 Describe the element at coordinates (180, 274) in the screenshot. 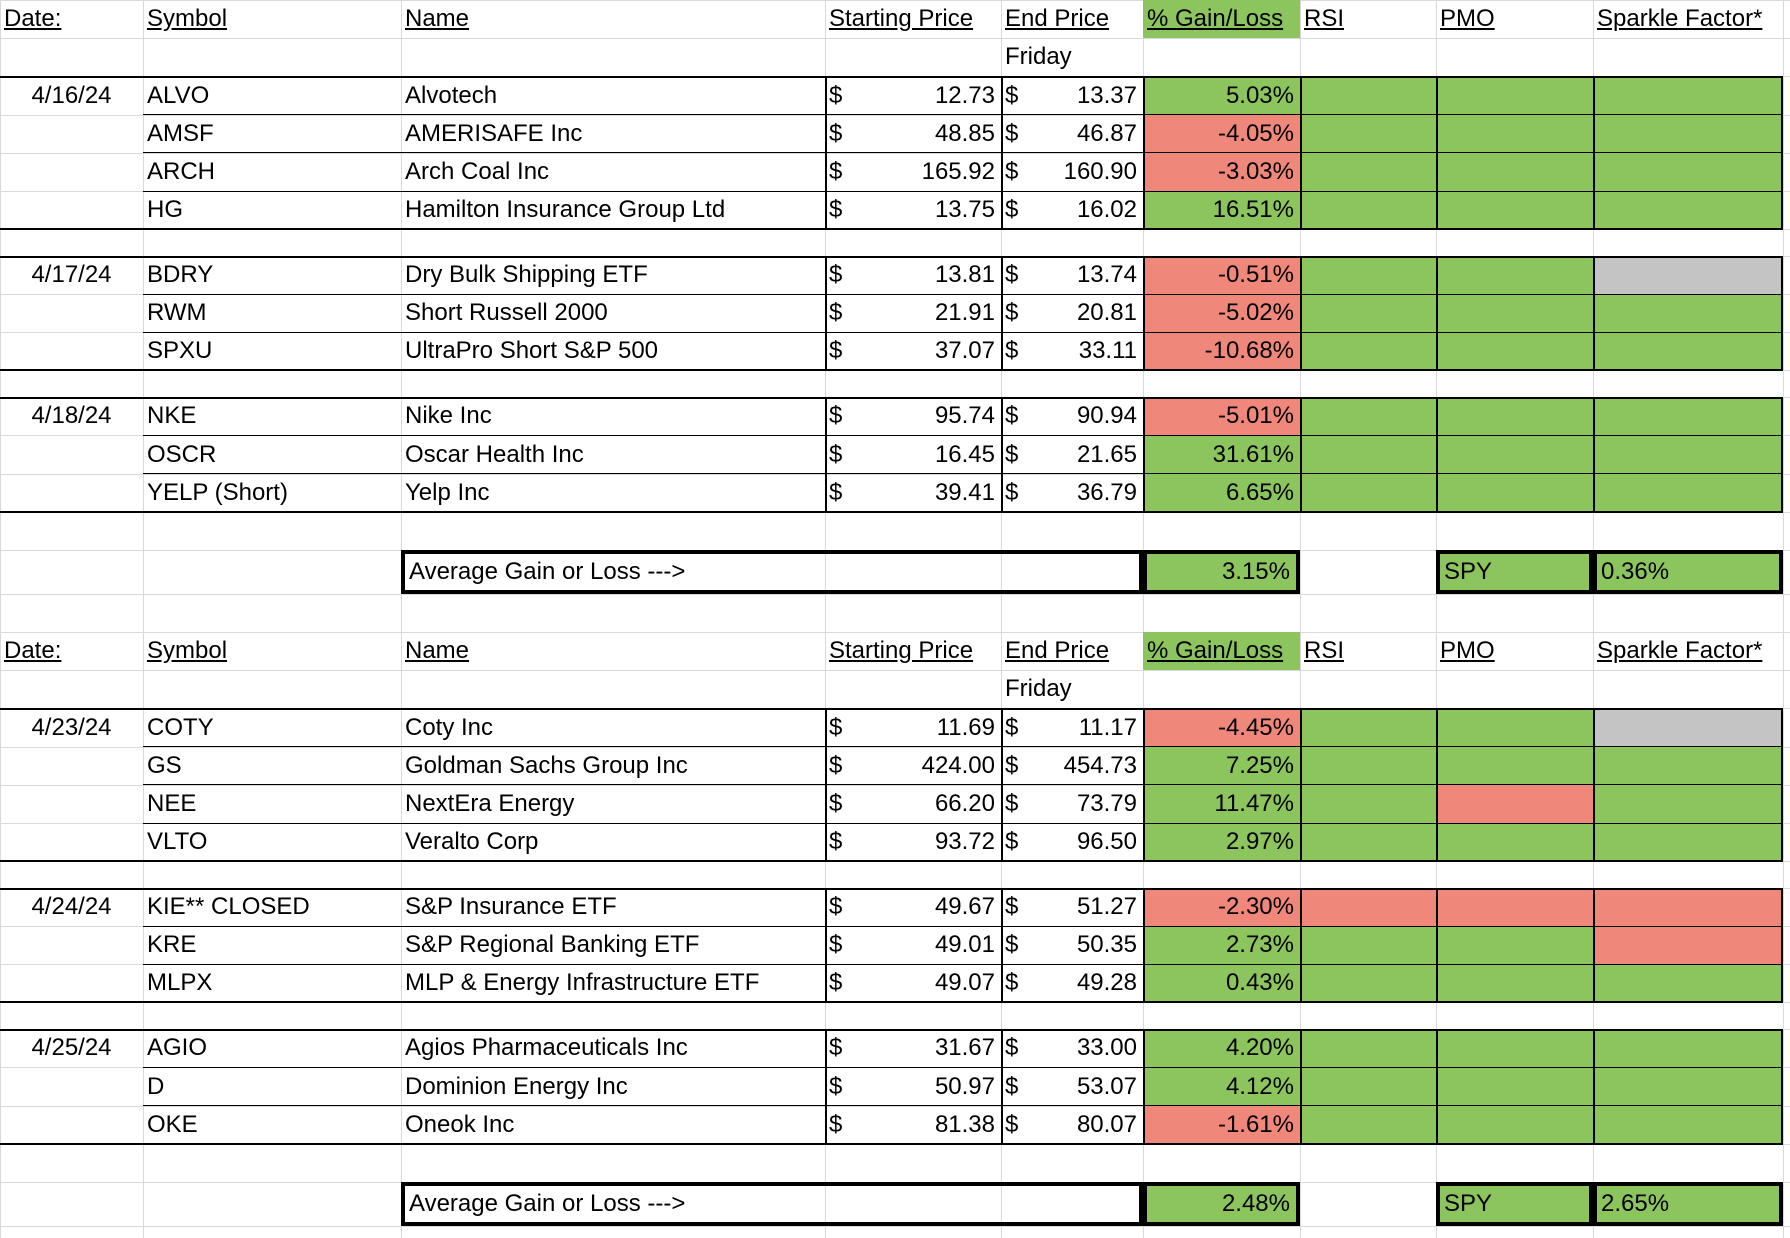

I see `symbol-cell: BDRY` at that location.